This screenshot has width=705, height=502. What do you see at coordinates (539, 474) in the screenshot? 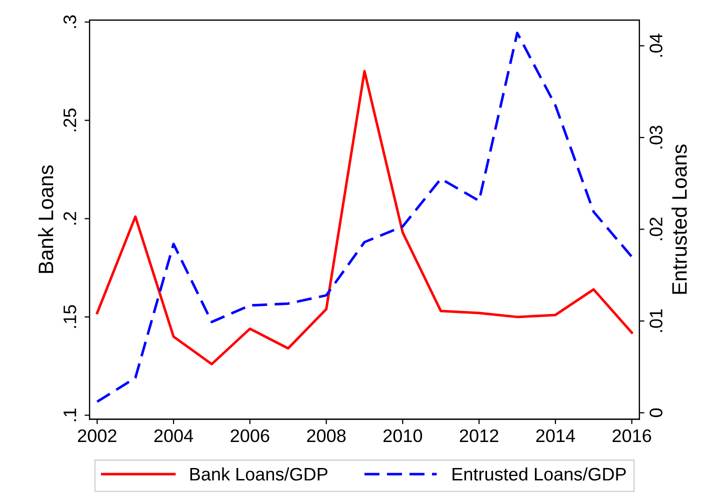
I see `legend-label: Entrusted Loans/GDP` at bounding box center [539, 474].